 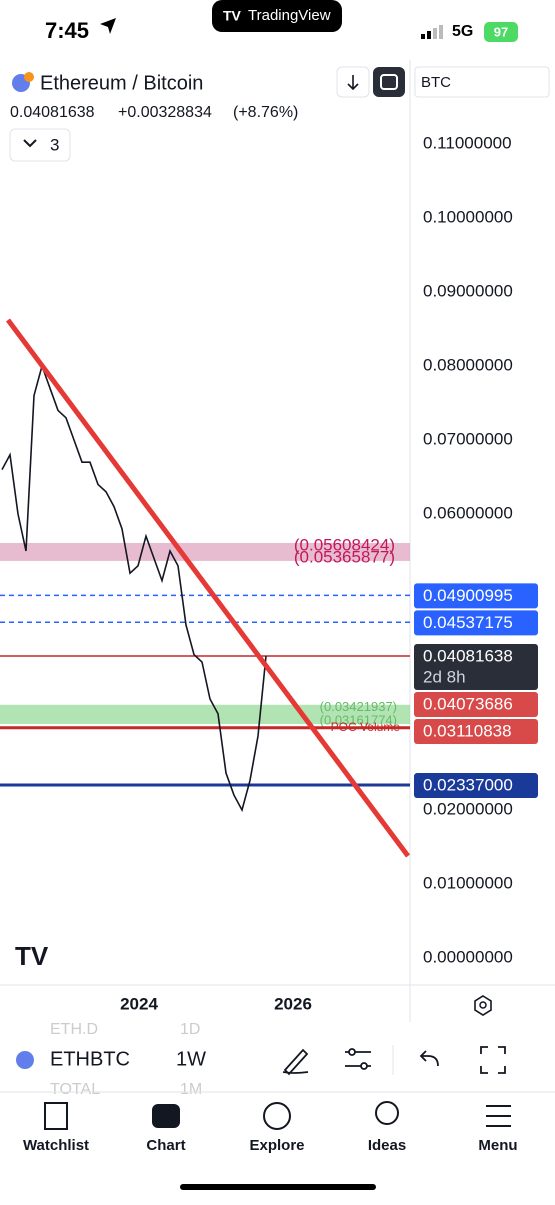 I want to click on settings-icon, so click(x=483, y=1005).